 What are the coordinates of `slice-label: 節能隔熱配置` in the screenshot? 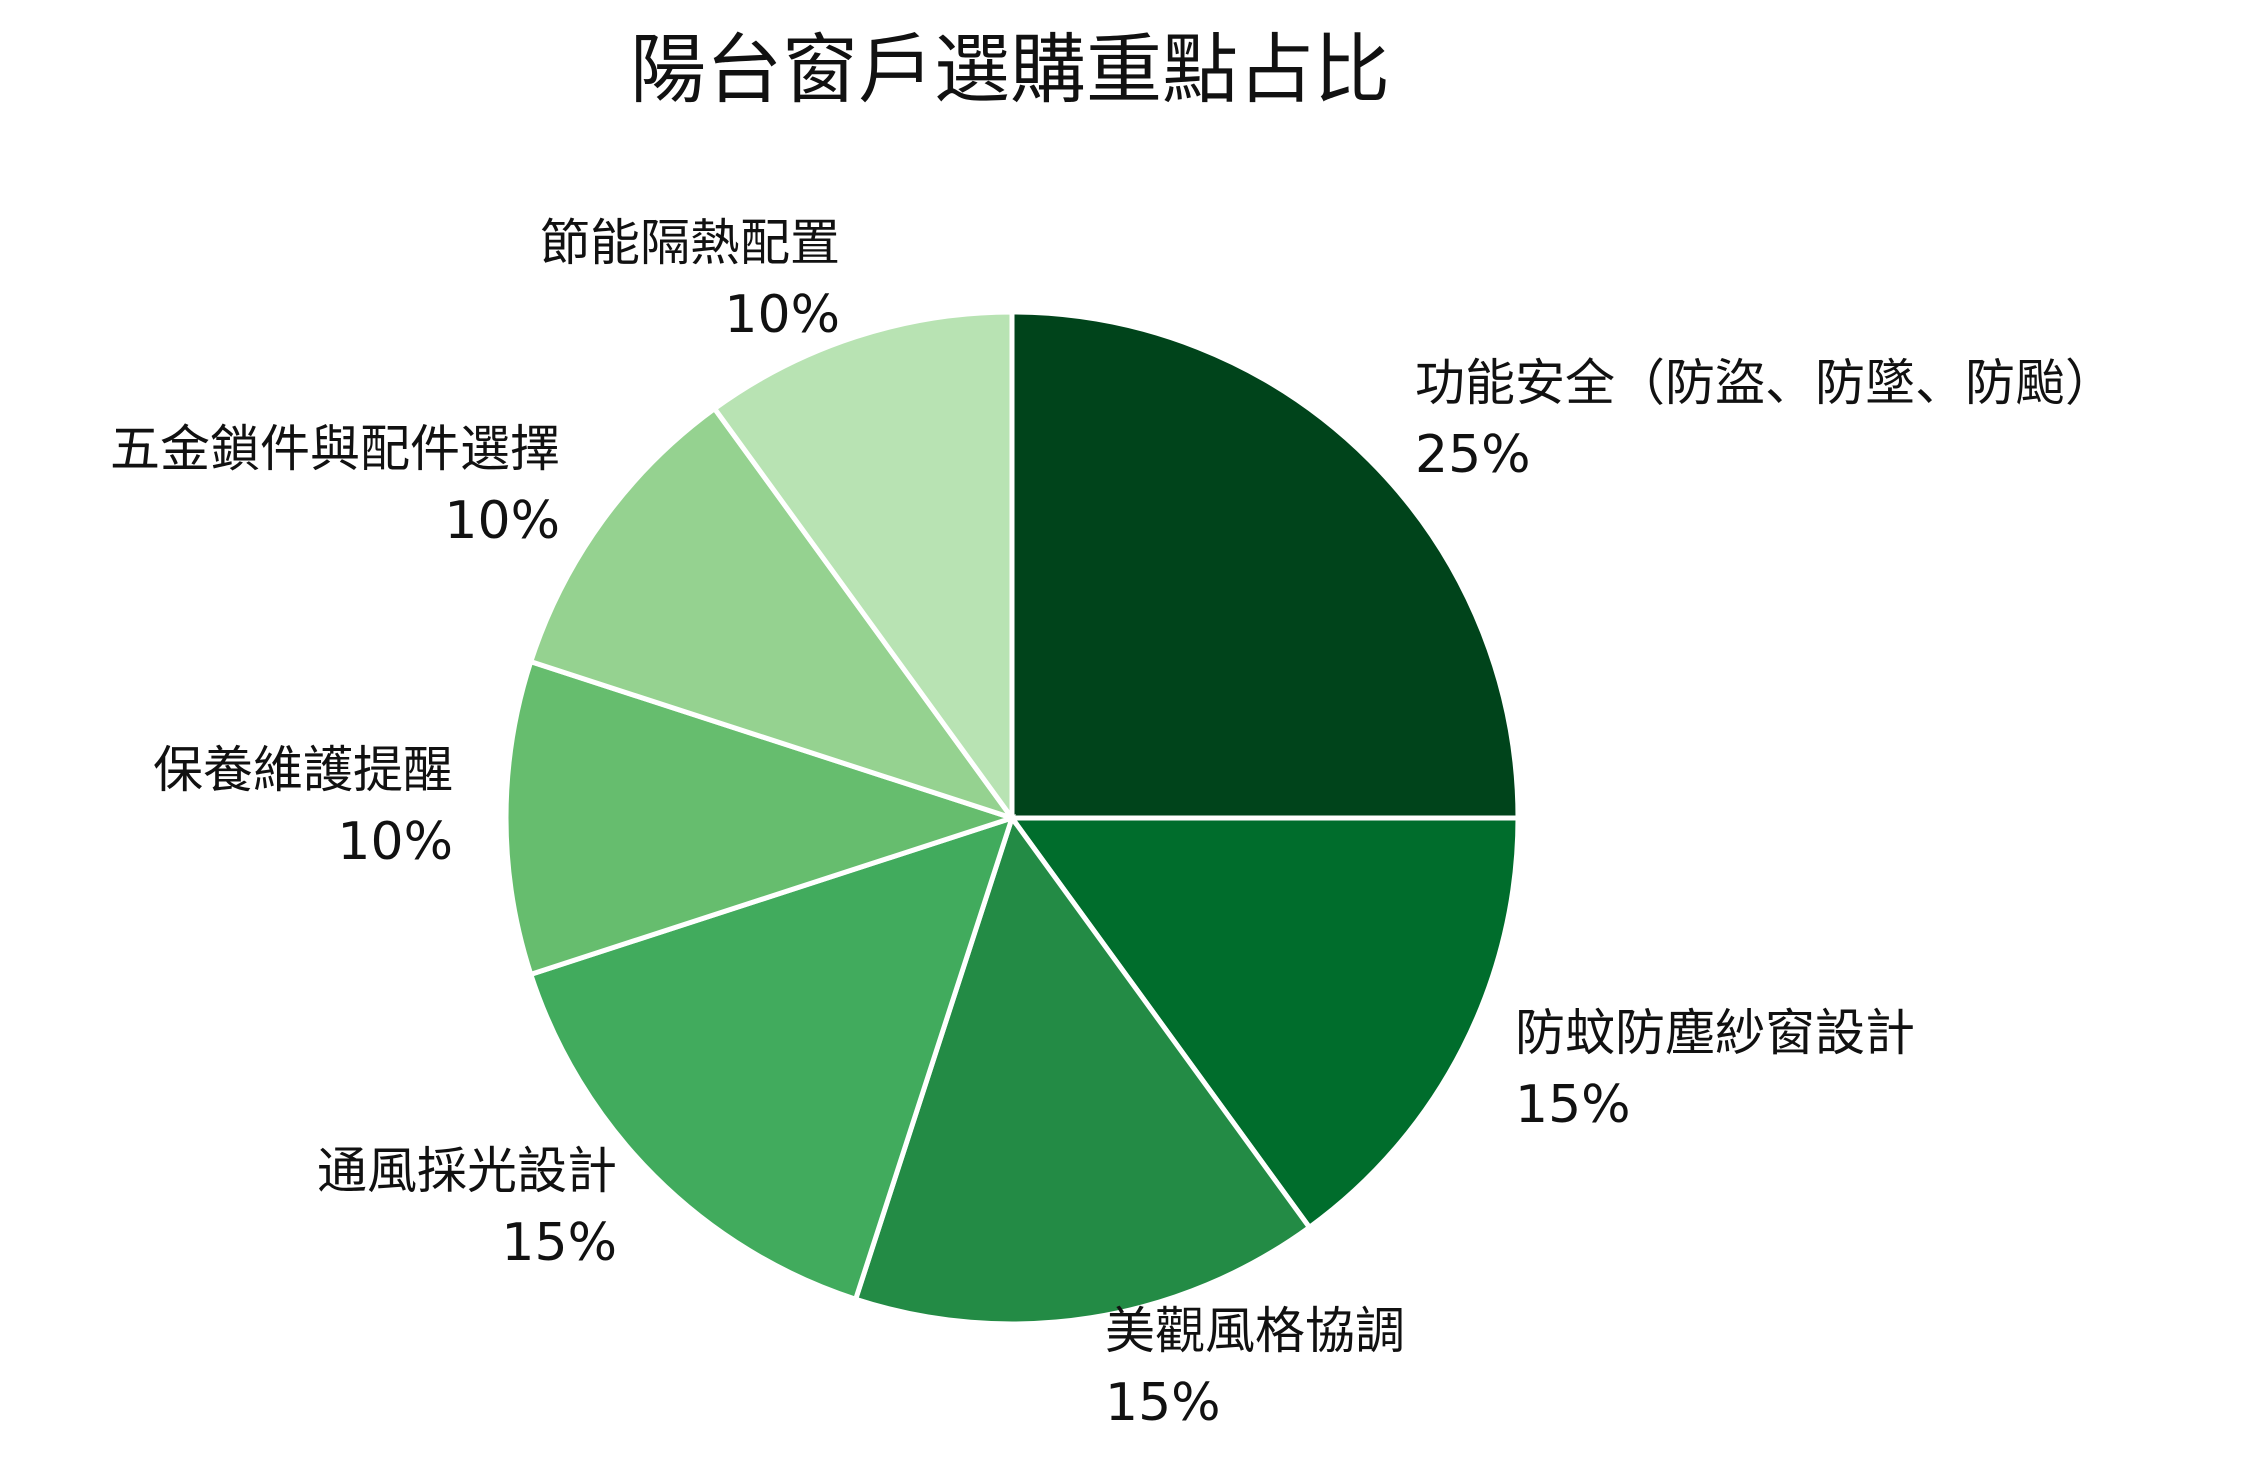 It's located at (690, 243).